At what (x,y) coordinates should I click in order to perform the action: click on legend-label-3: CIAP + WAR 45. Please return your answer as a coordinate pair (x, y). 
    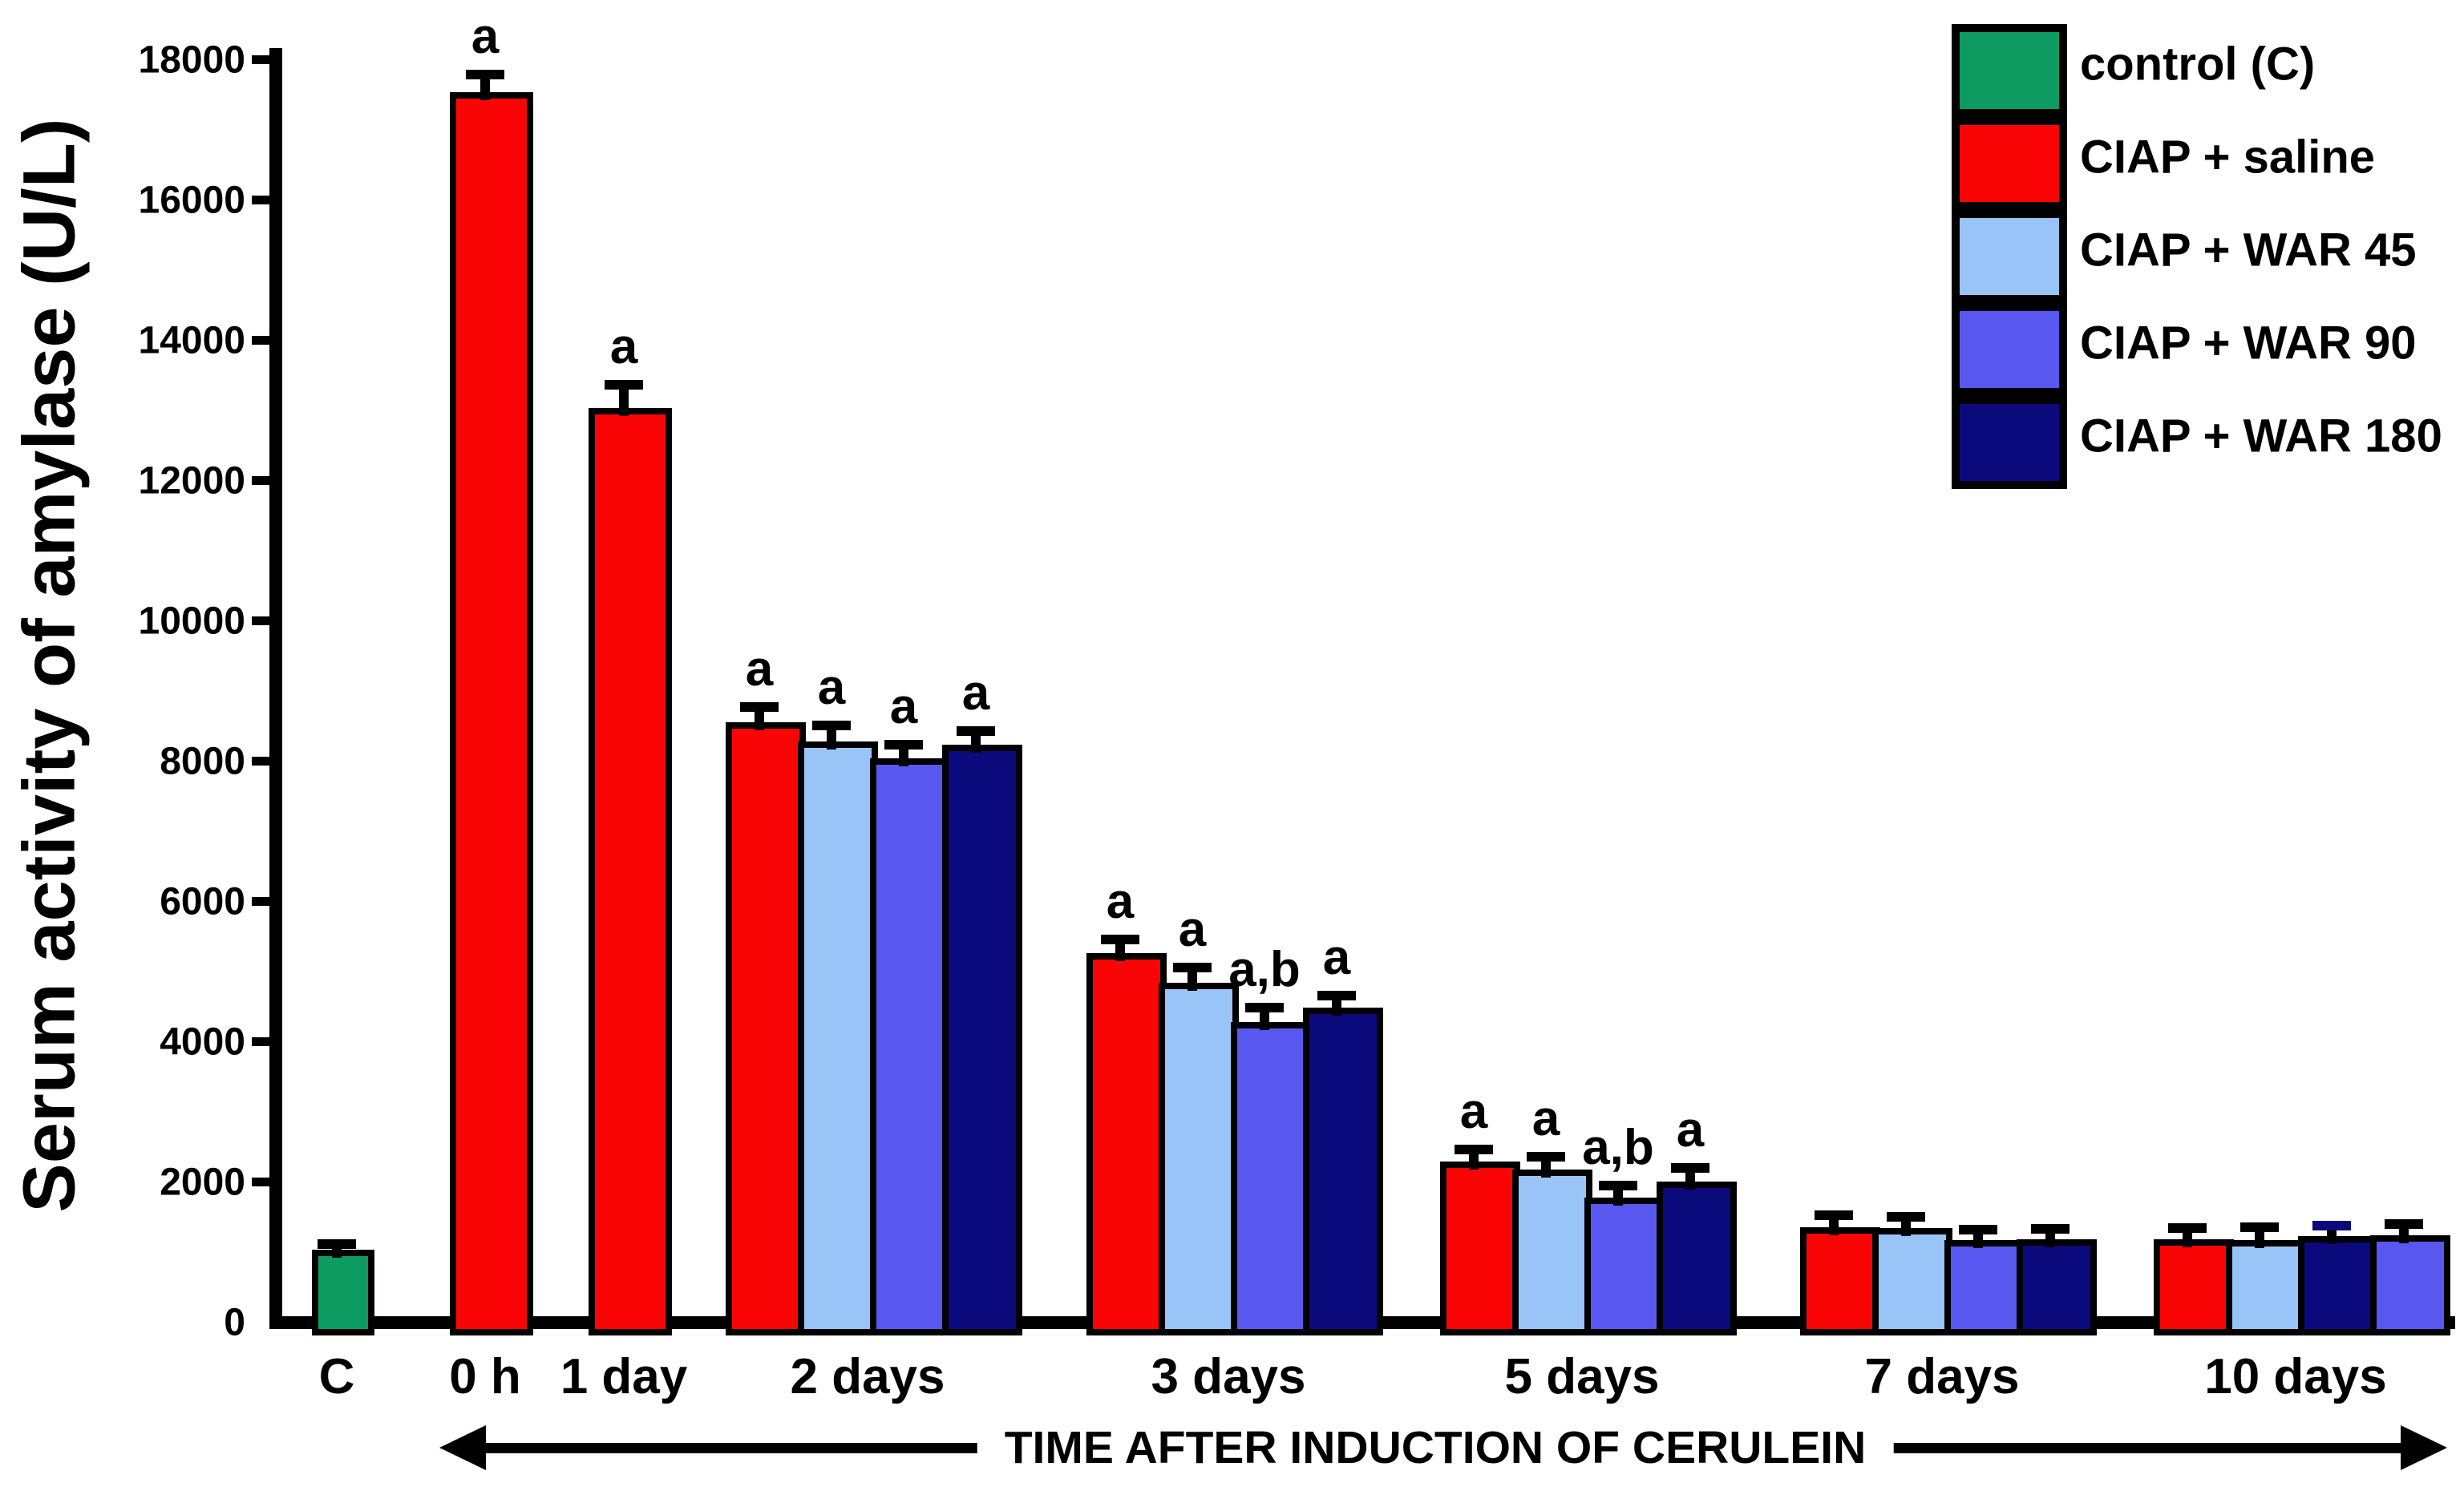
    Looking at the image, I should click on (2248, 251).